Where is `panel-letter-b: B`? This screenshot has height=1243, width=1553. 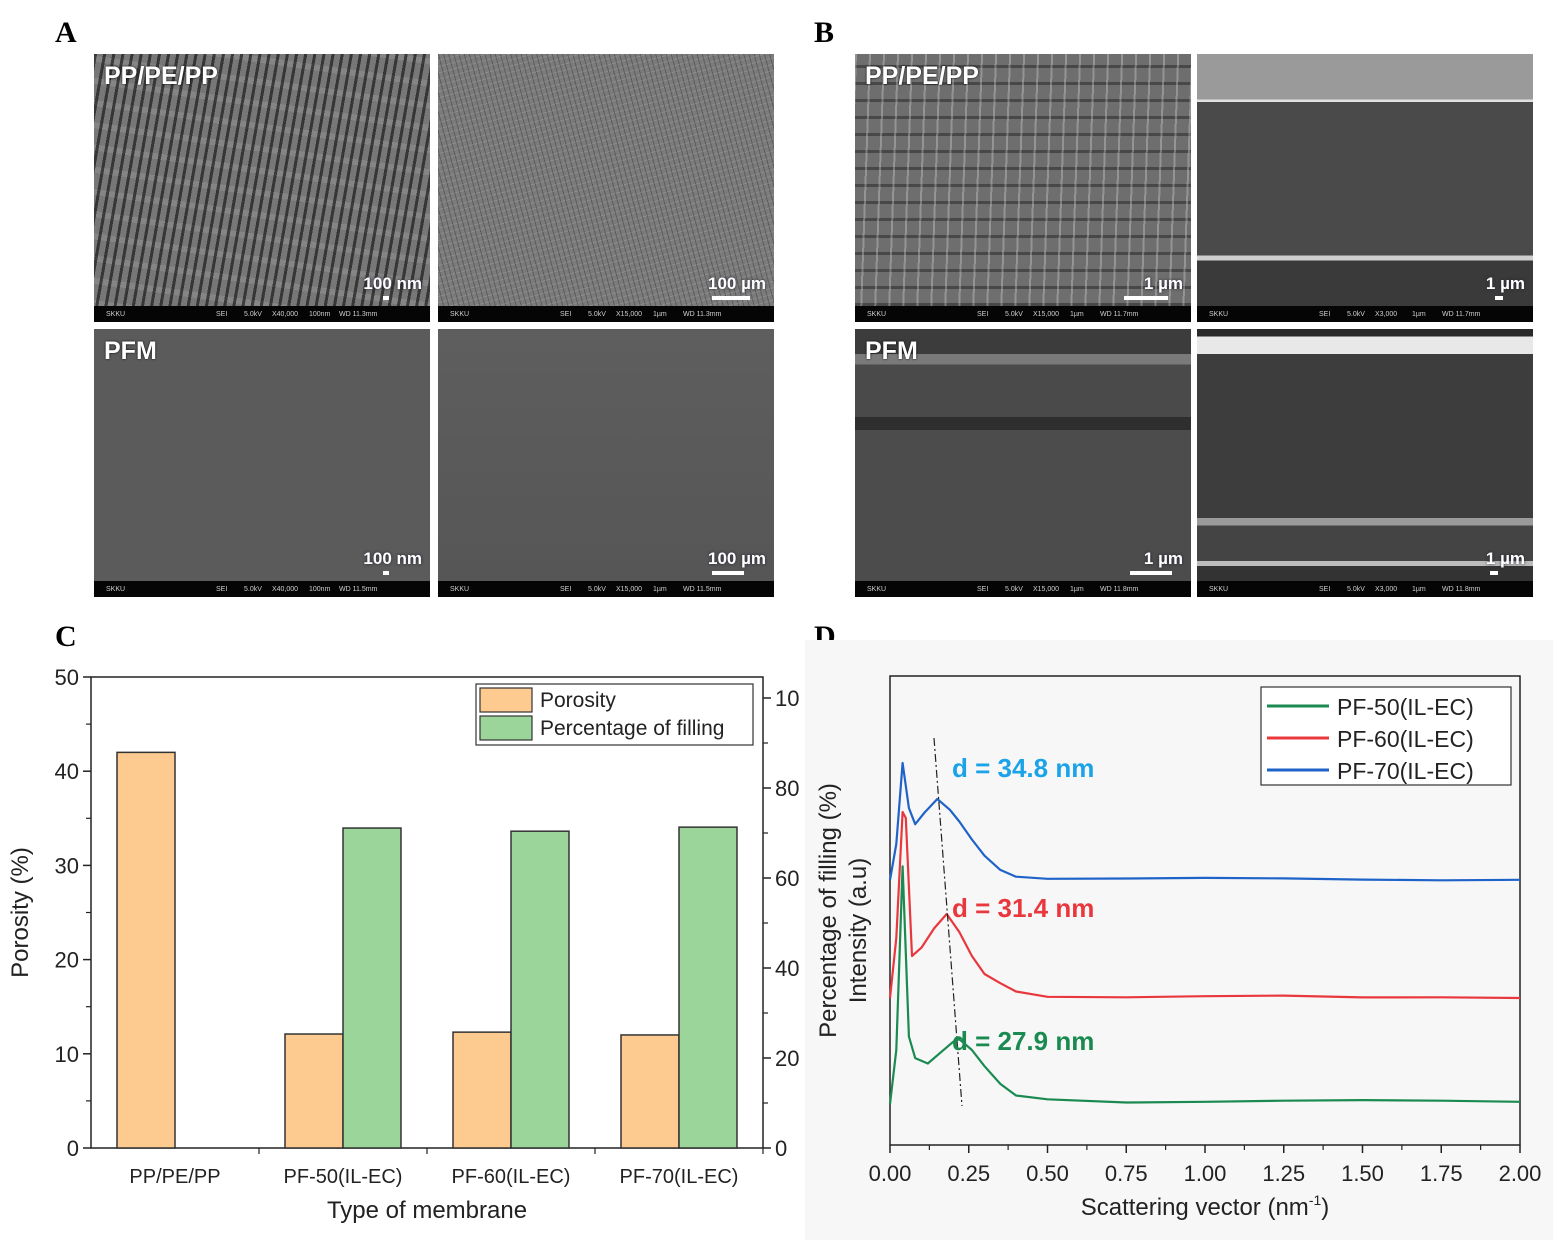 panel-letter-b: B is located at coordinates (824, 32).